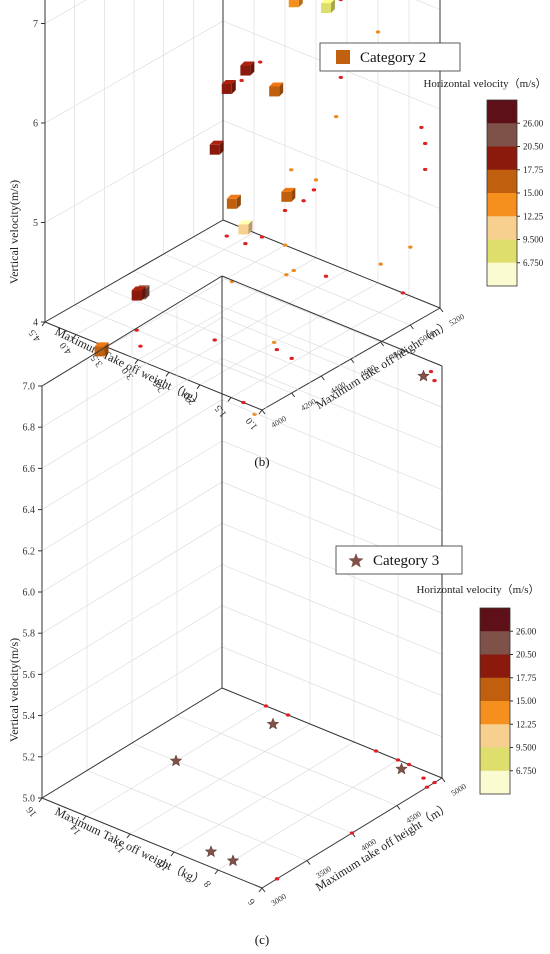  What do you see at coordinates (208, 883) in the screenshot?
I see `x-tick-label: 8` at bounding box center [208, 883].